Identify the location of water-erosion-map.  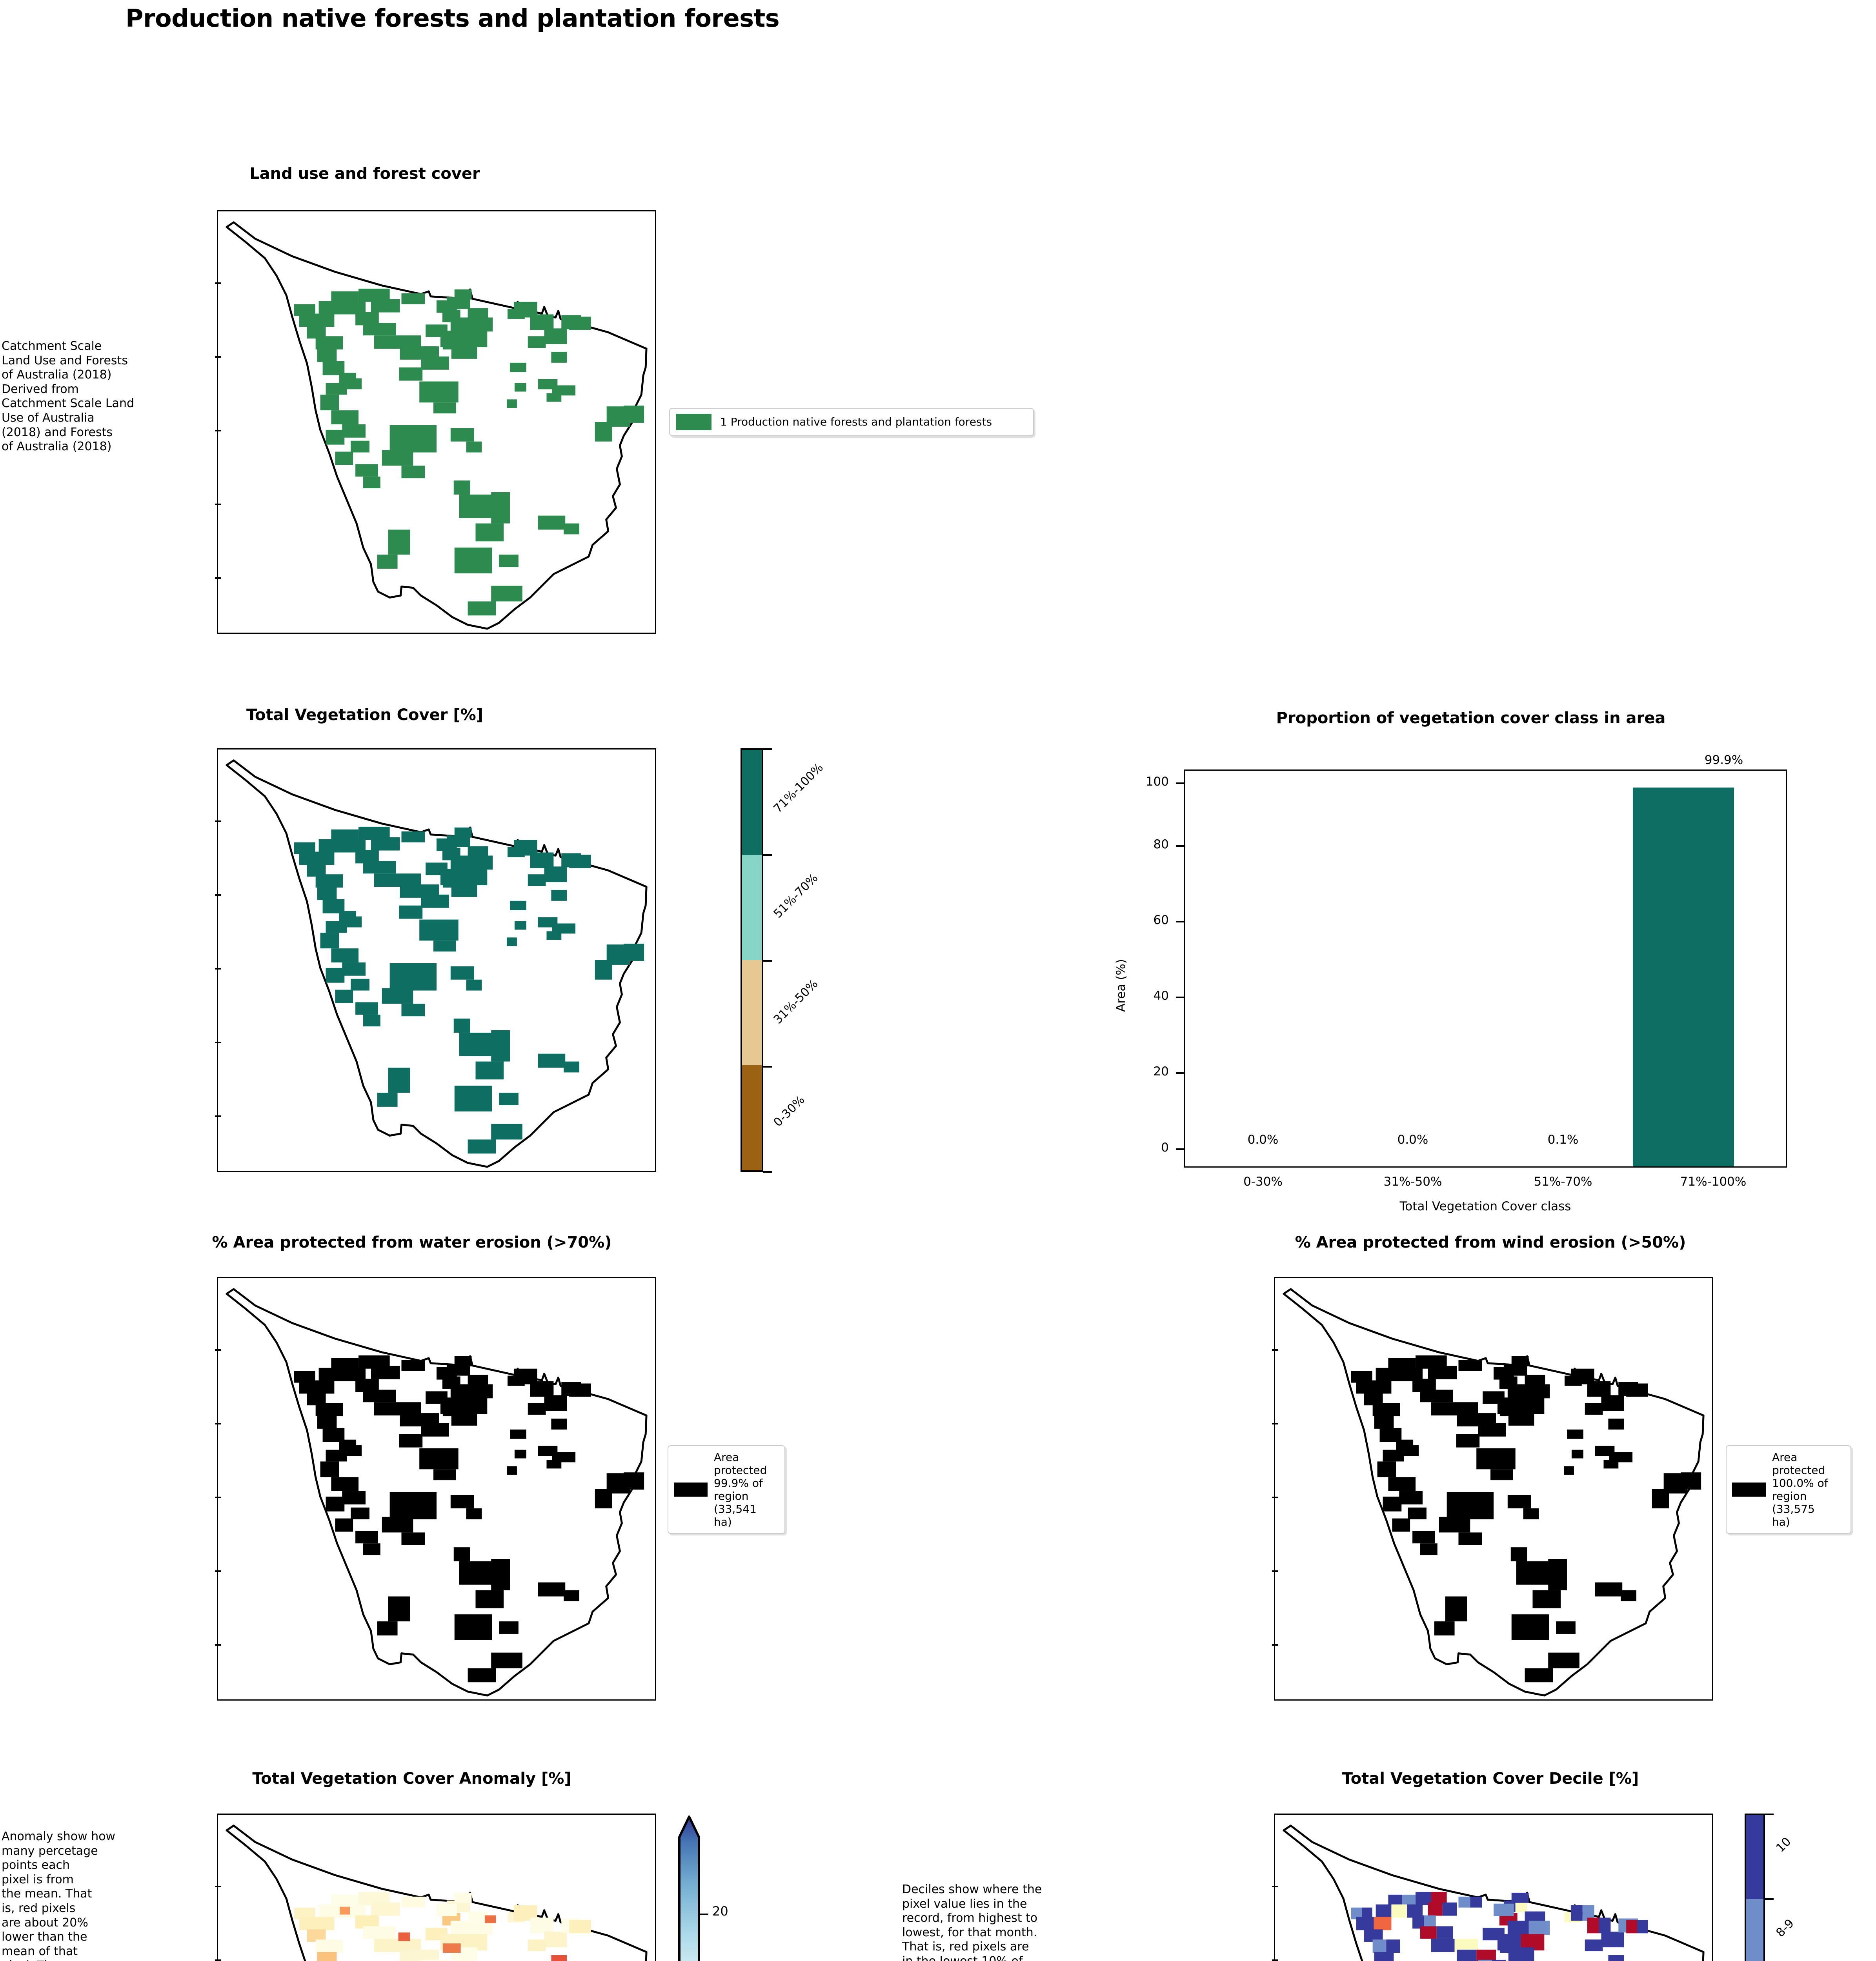
(436, 1489).